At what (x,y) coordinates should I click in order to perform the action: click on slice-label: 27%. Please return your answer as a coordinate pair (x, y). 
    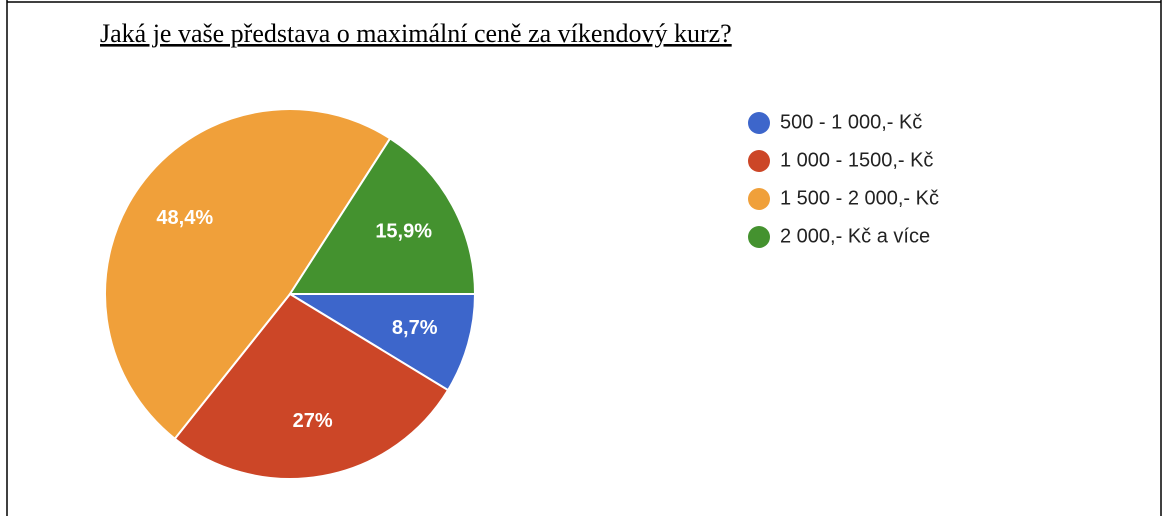
    Looking at the image, I should click on (313, 421).